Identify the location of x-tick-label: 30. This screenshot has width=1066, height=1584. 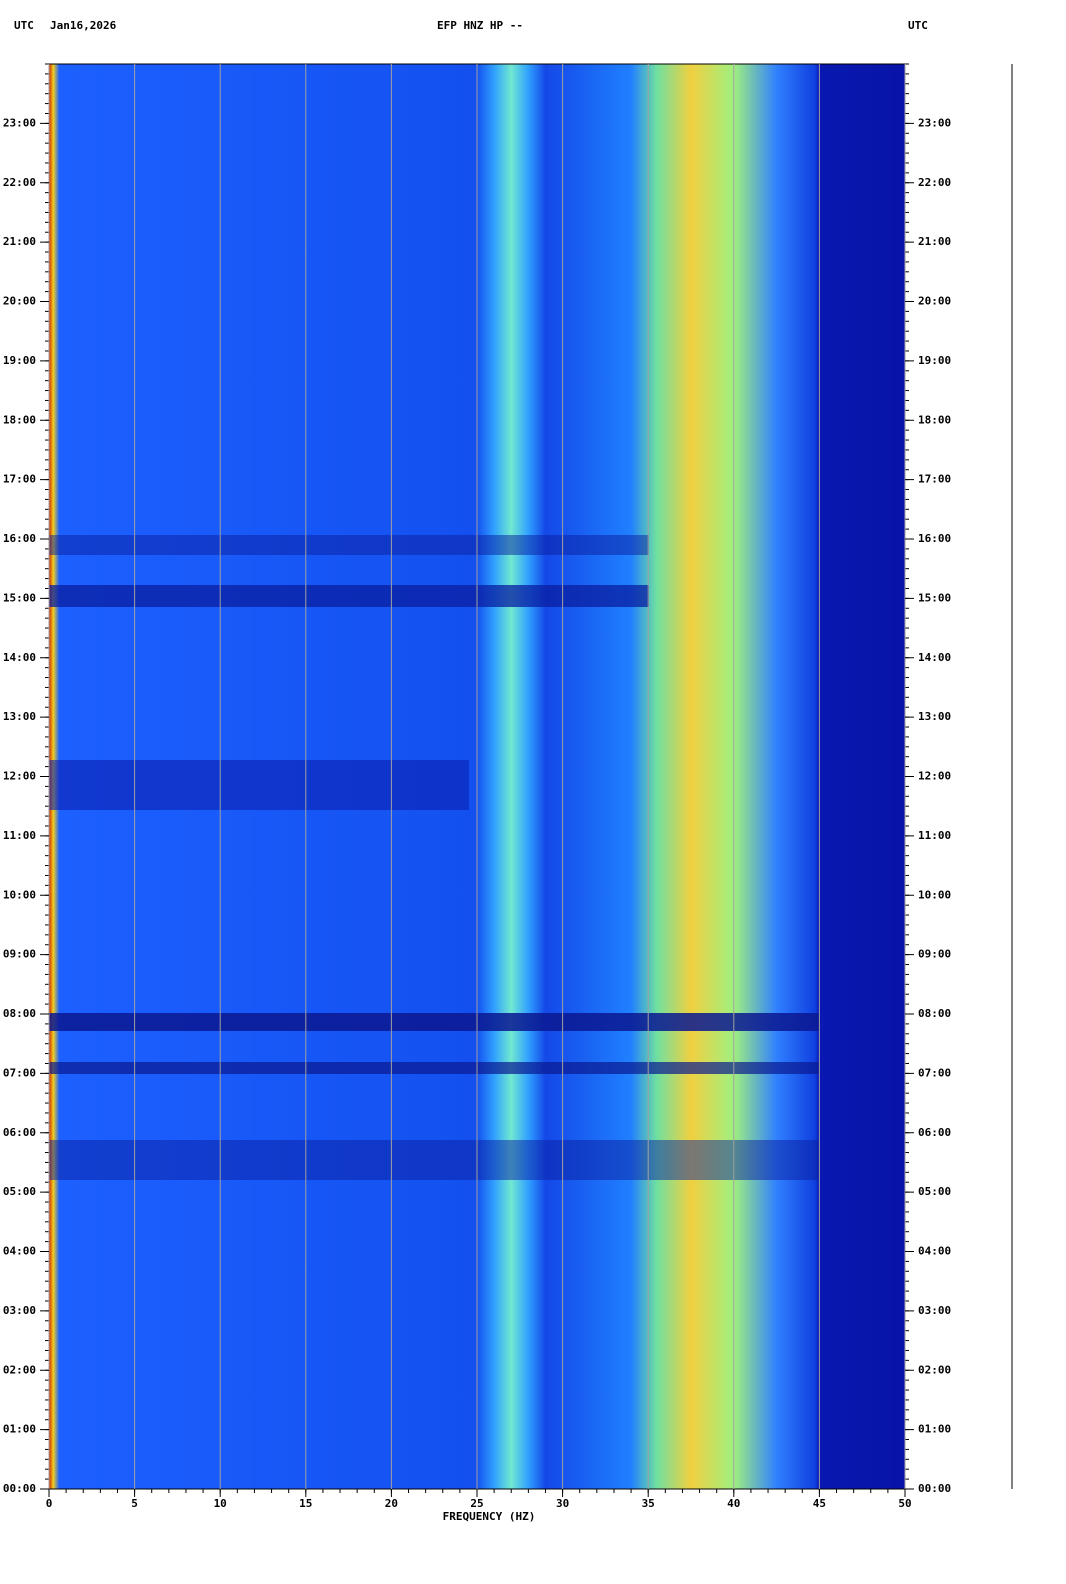
(562, 1503).